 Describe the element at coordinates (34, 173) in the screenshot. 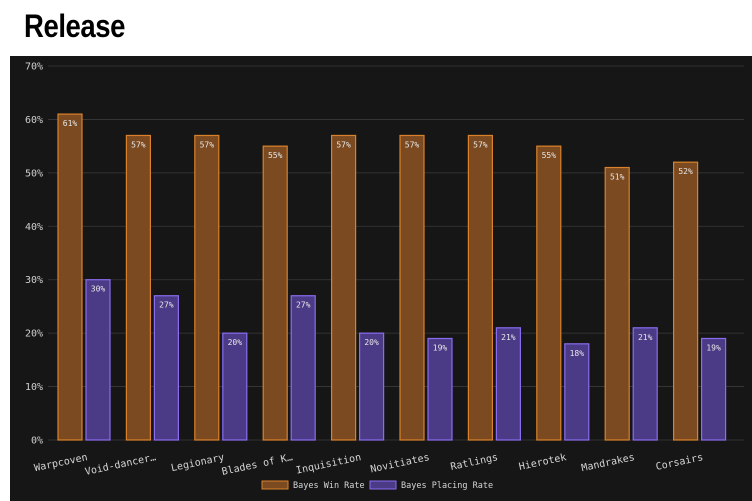

I see `y-tick-label: 50%` at that location.